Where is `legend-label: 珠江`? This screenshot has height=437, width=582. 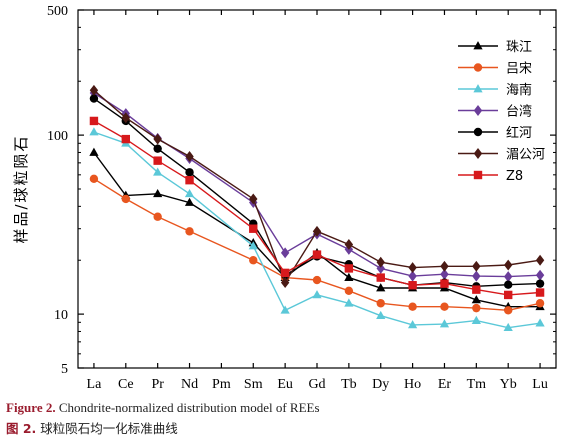
legend-label: 珠江 is located at coordinates (519, 47).